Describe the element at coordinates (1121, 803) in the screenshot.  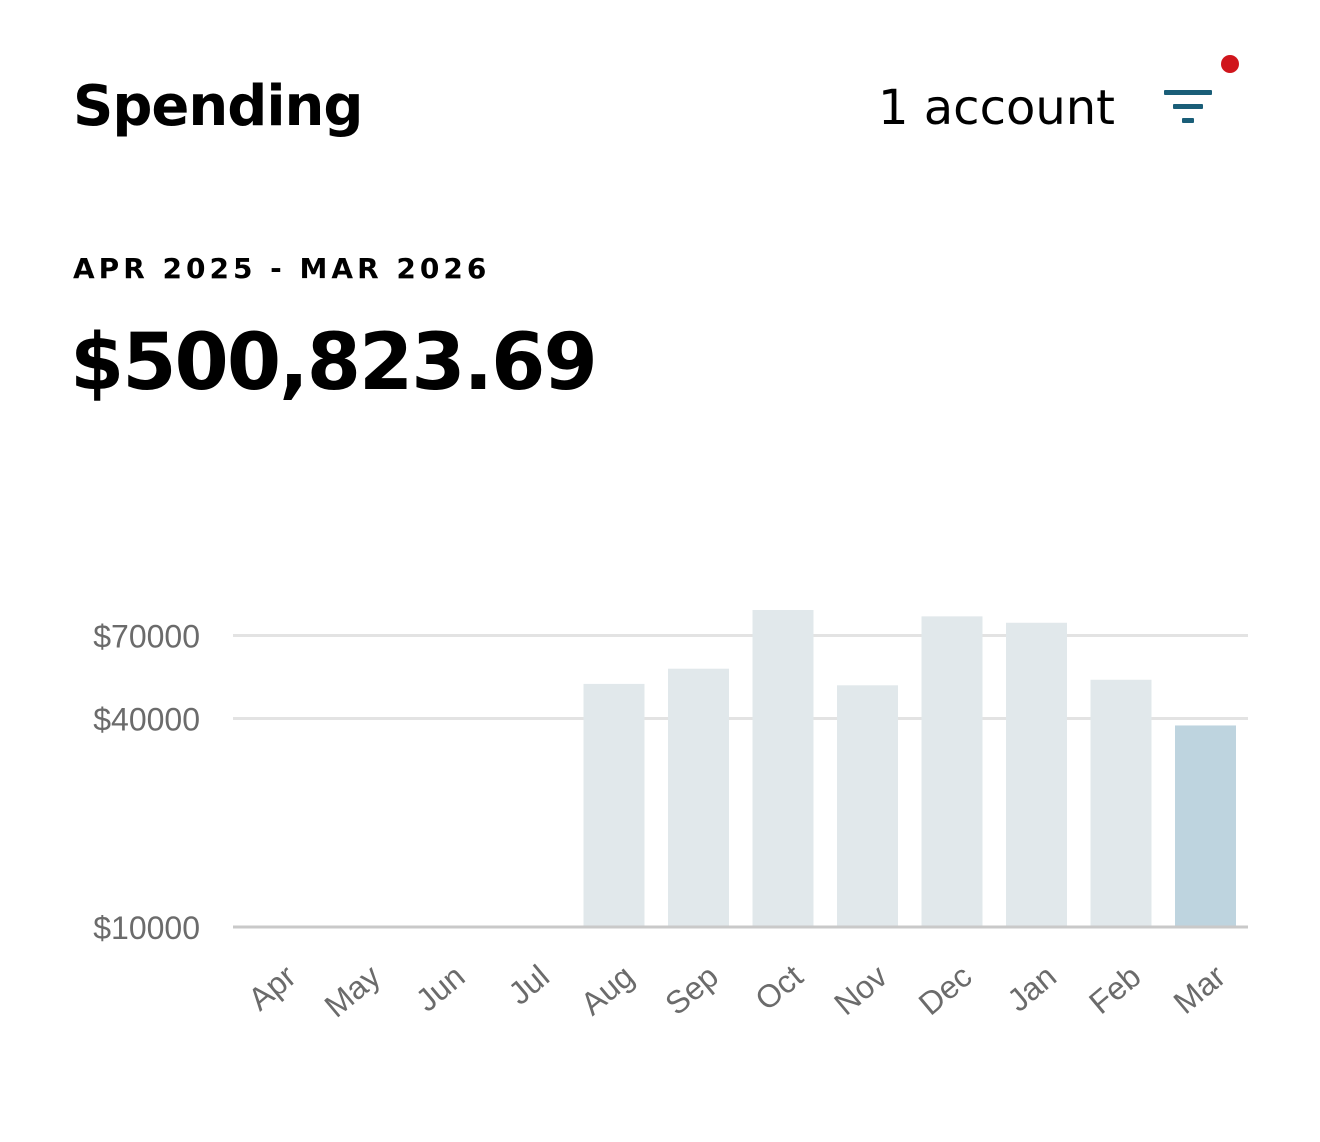
I see `bar-feb` at that location.